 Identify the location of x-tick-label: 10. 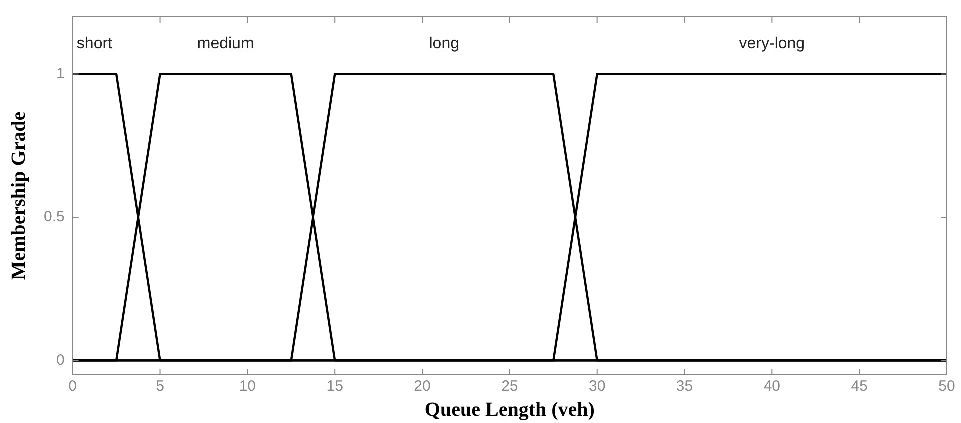
(247, 387).